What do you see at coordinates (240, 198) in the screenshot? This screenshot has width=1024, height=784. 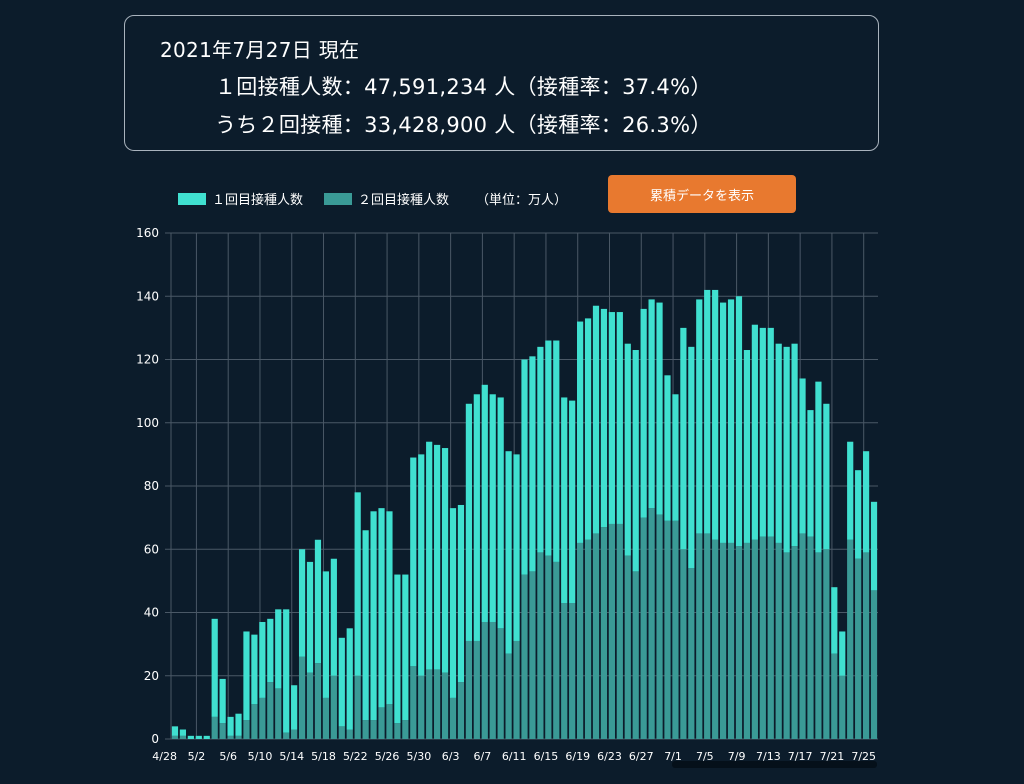 I see `legend-item-first: １回目接種人数` at bounding box center [240, 198].